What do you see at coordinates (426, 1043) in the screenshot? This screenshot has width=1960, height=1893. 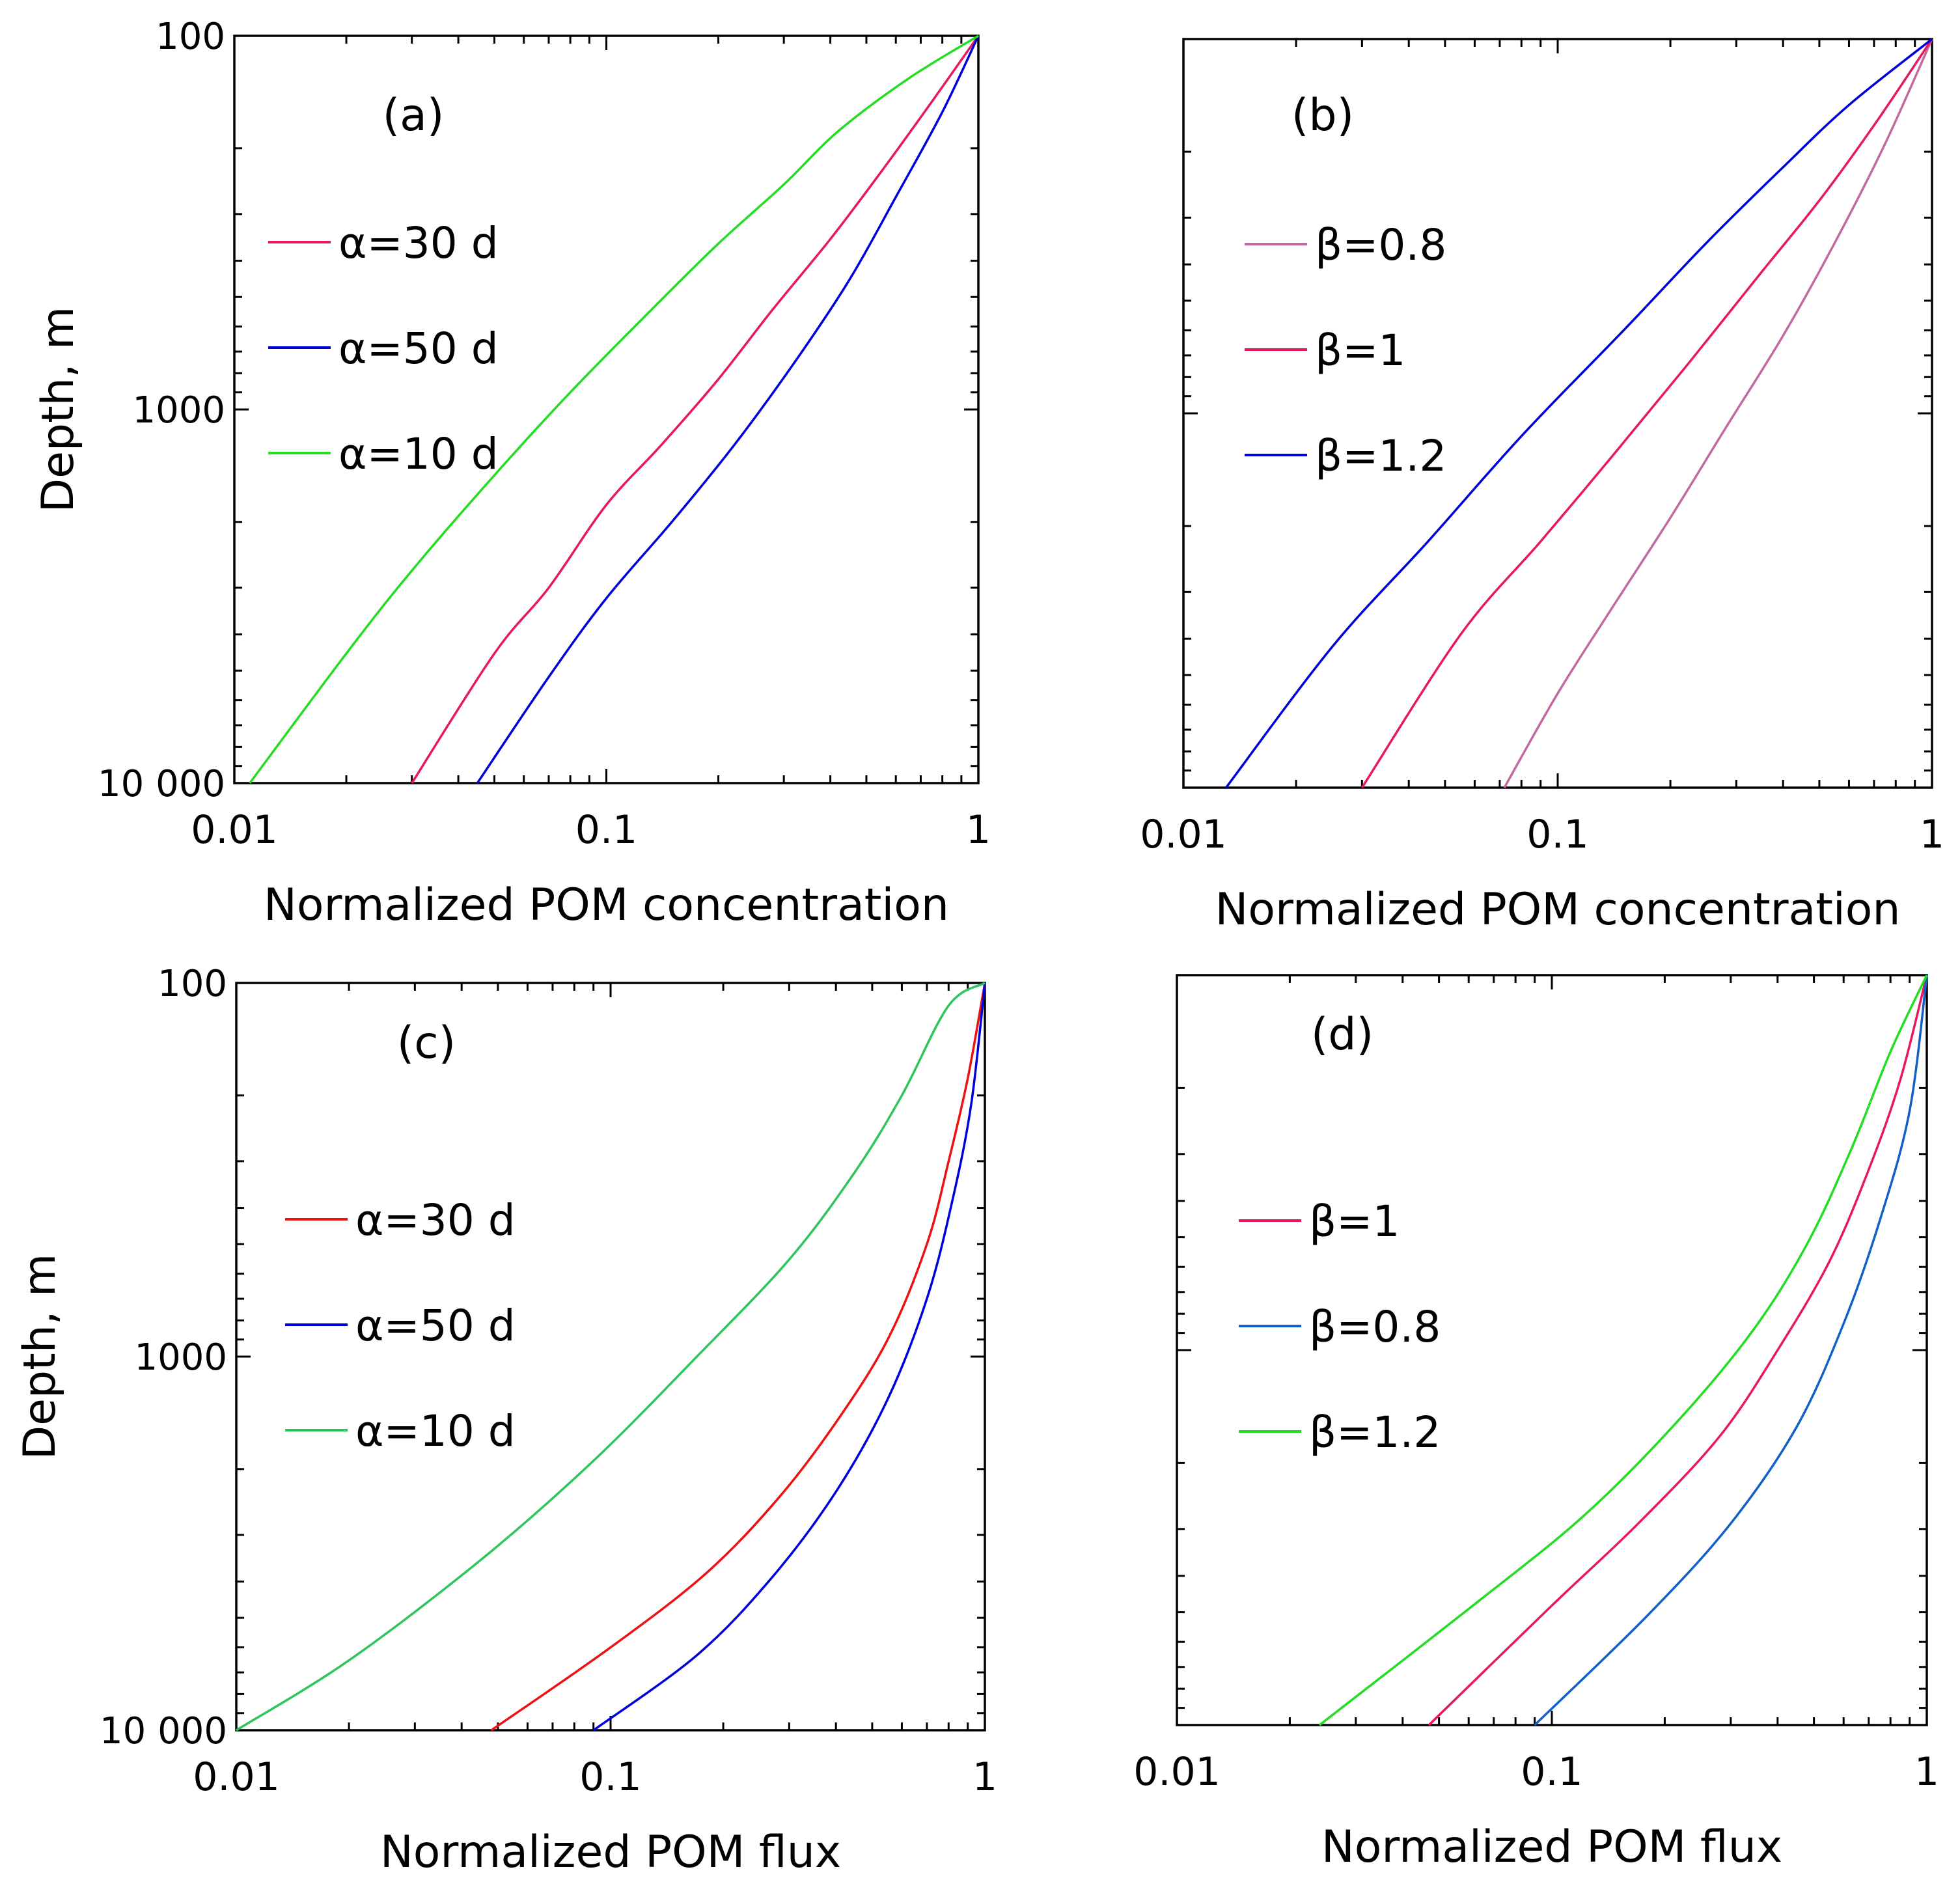 I see `panel-label: (c)` at bounding box center [426, 1043].